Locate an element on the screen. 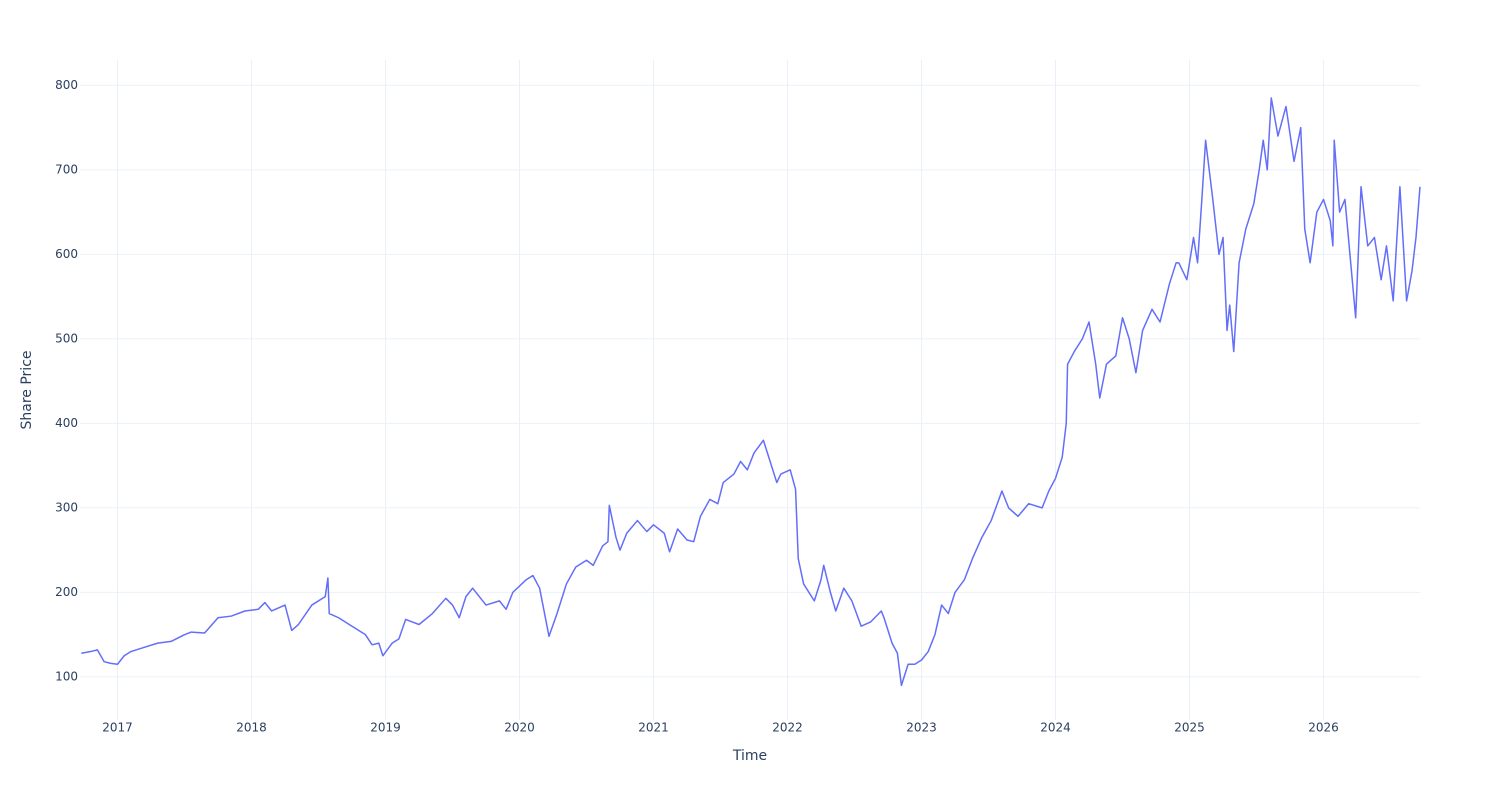 The width and height of the screenshot is (1500, 800). x-tick-label: 2025 is located at coordinates (1189, 728).